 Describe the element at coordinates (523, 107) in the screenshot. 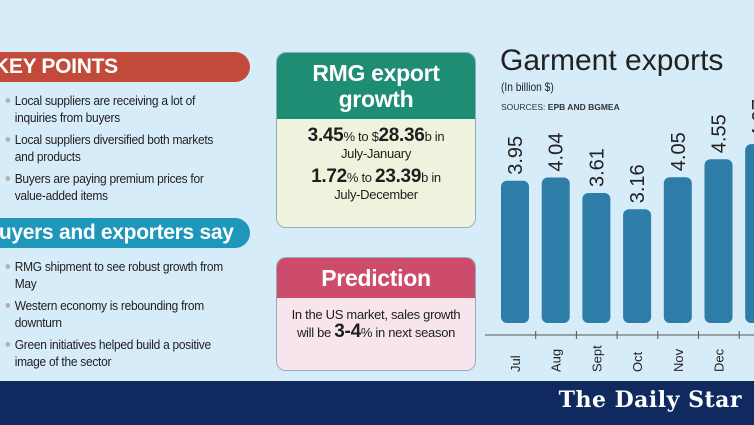

I see `sources-label: SOURCES:` at that location.